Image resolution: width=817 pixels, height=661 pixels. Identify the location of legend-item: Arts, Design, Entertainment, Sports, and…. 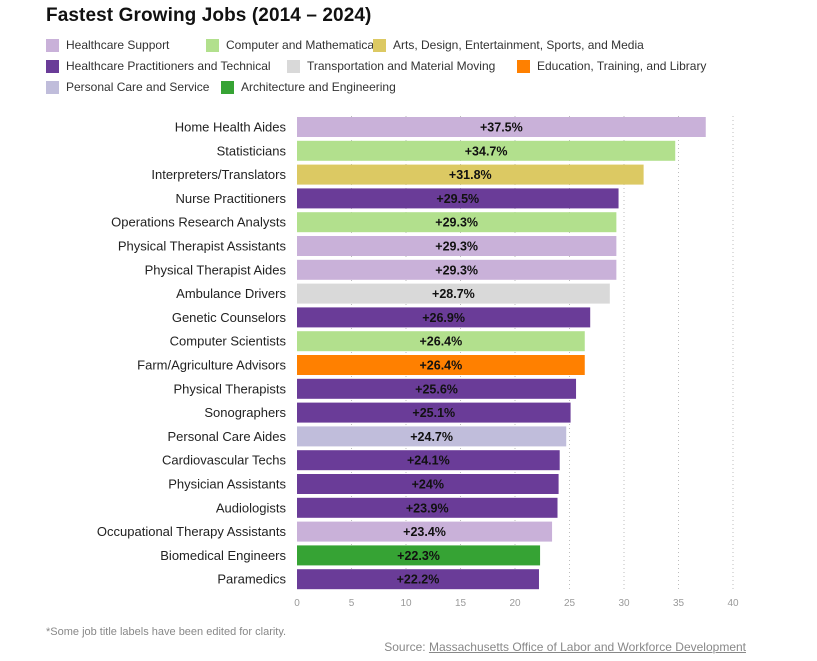
(508, 45).